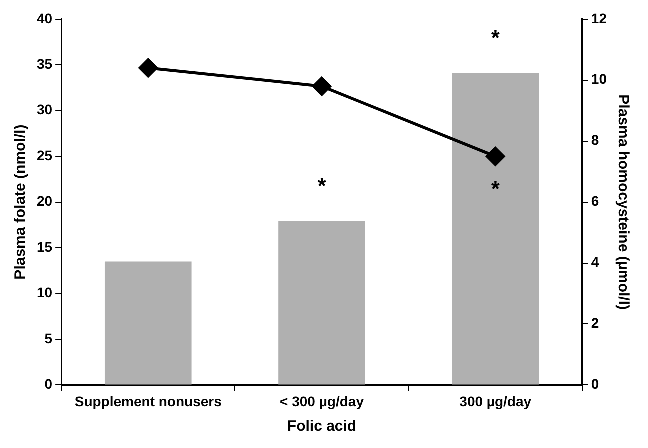  What do you see at coordinates (322, 401) in the screenshot?
I see `x-tick-label: < 300 µg/day` at bounding box center [322, 401].